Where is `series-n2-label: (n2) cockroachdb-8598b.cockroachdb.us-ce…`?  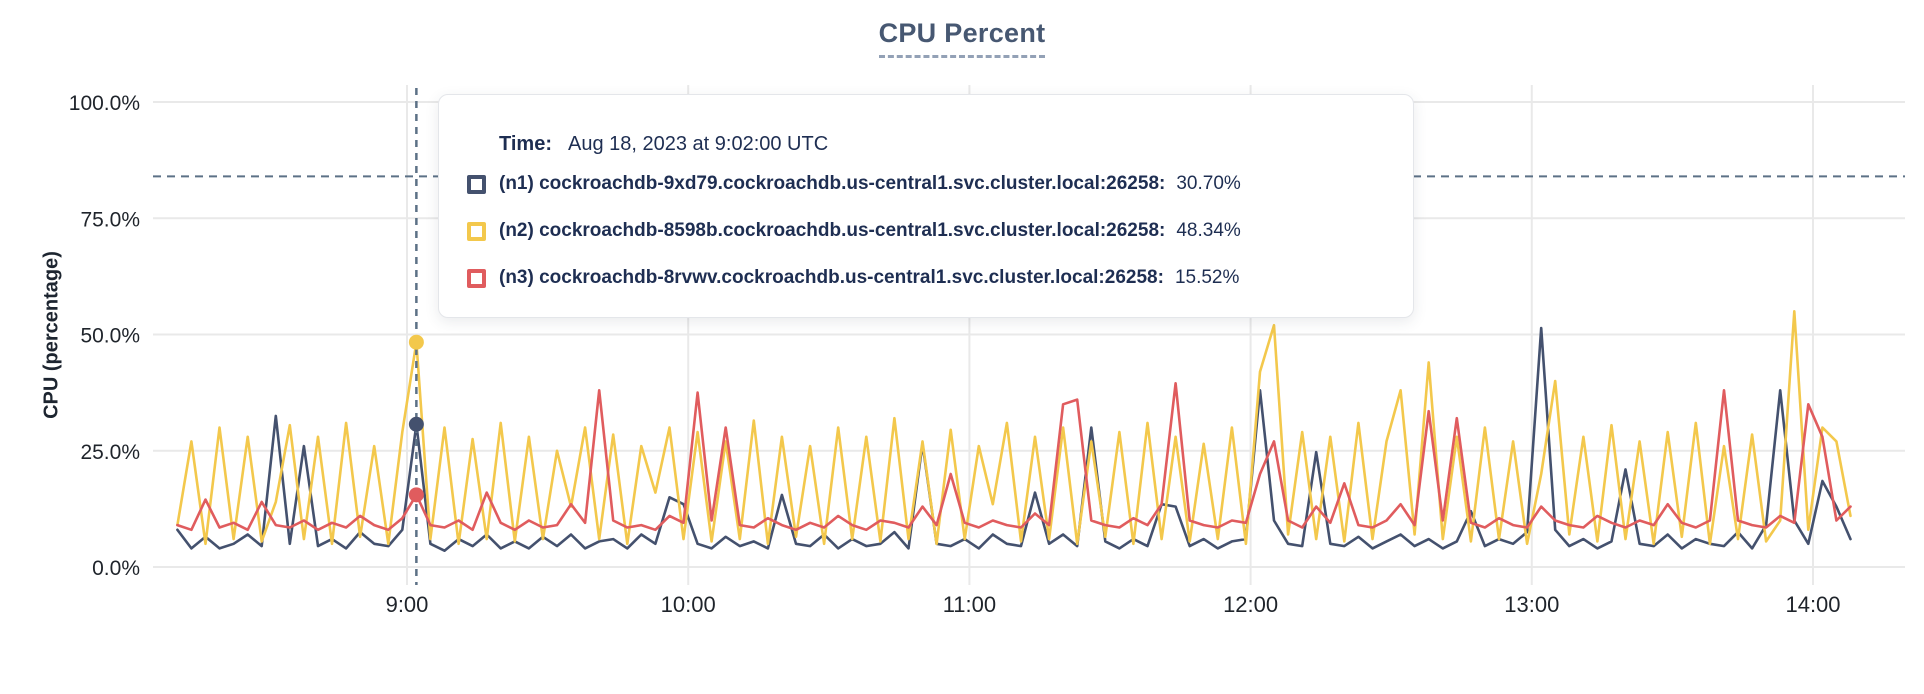
series-n2-label: (n2) cockroachdb-8598b.cockroachdb.us-ce… is located at coordinates (832, 230).